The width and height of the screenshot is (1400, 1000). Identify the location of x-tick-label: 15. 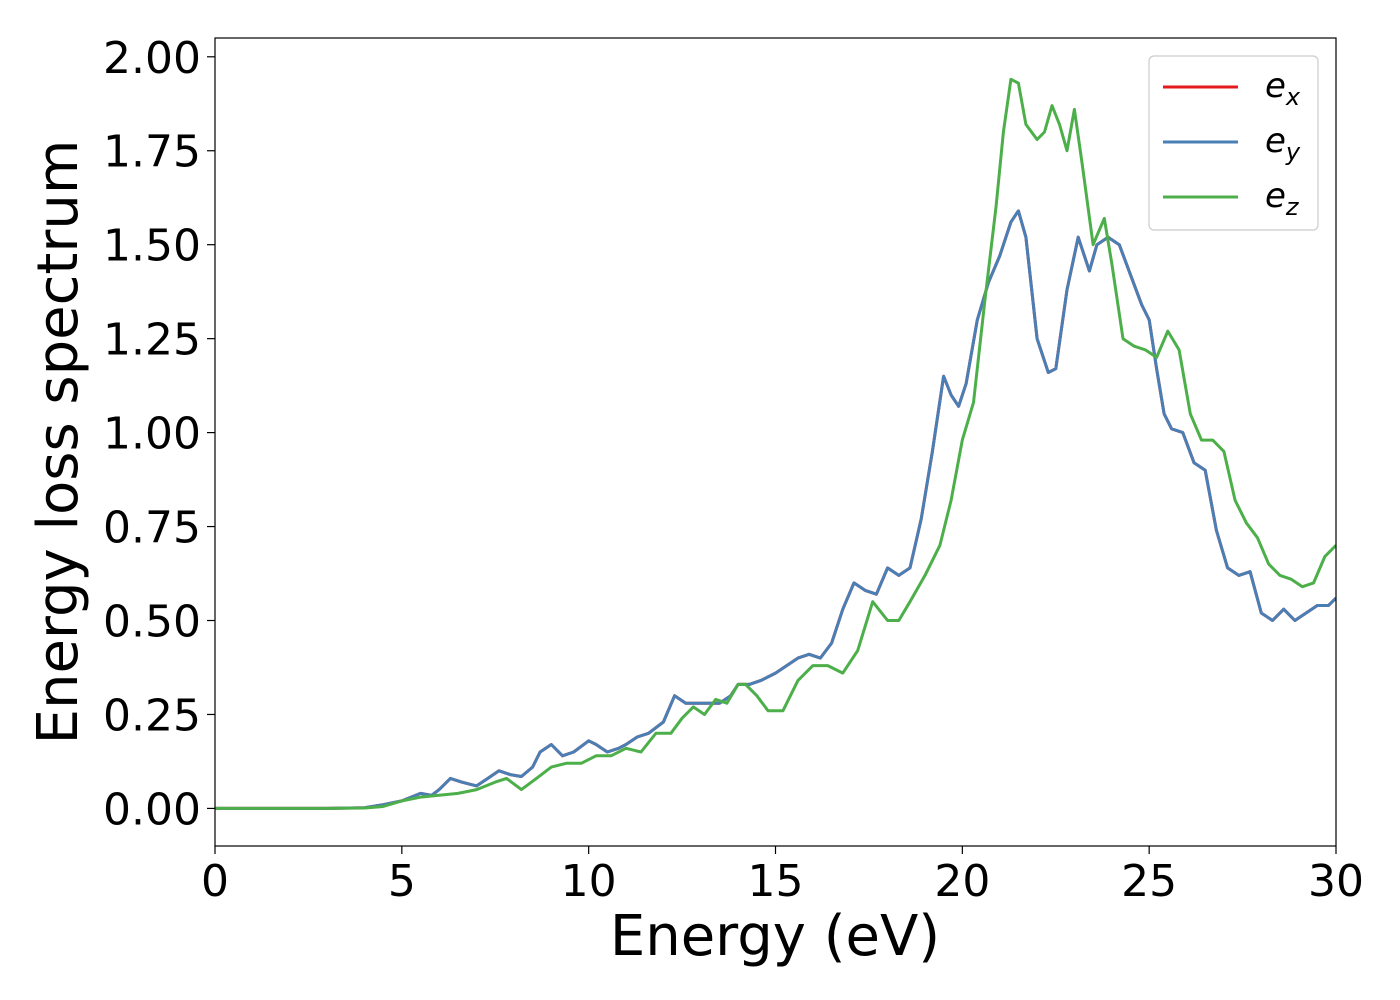
(776, 881).